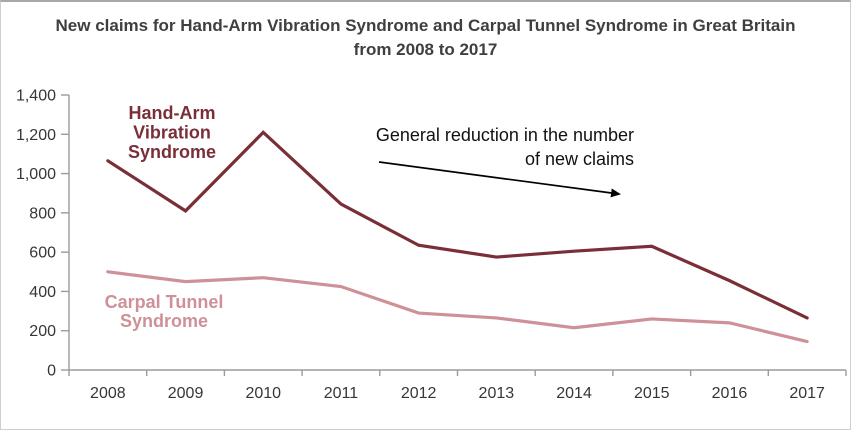 The image size is (851, 430). What do you see at coordinates (36, 174) in the screenshot?
I see `y-tick-label: 1,000` at bounding box center [36, 174].